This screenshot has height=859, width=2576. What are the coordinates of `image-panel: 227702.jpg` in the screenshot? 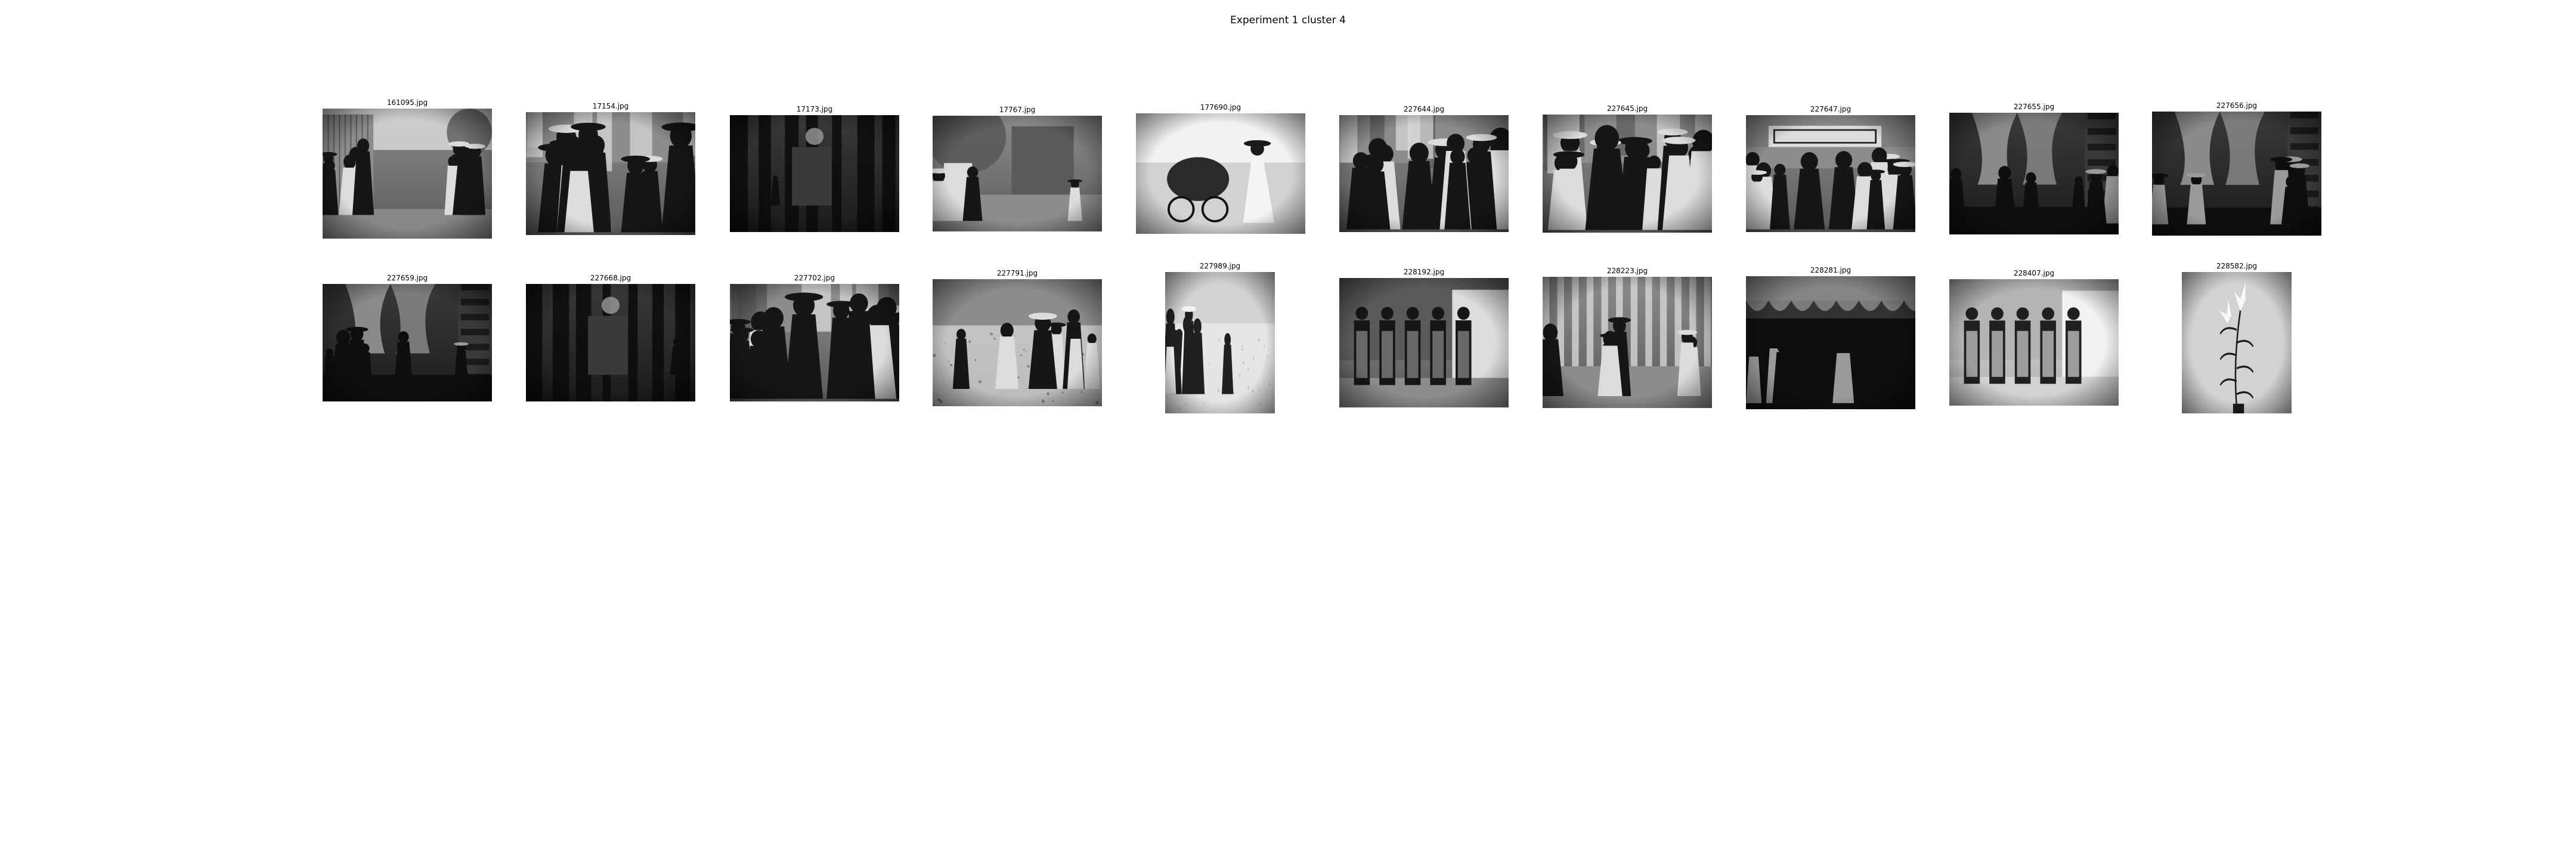 It's located at (814, 337).